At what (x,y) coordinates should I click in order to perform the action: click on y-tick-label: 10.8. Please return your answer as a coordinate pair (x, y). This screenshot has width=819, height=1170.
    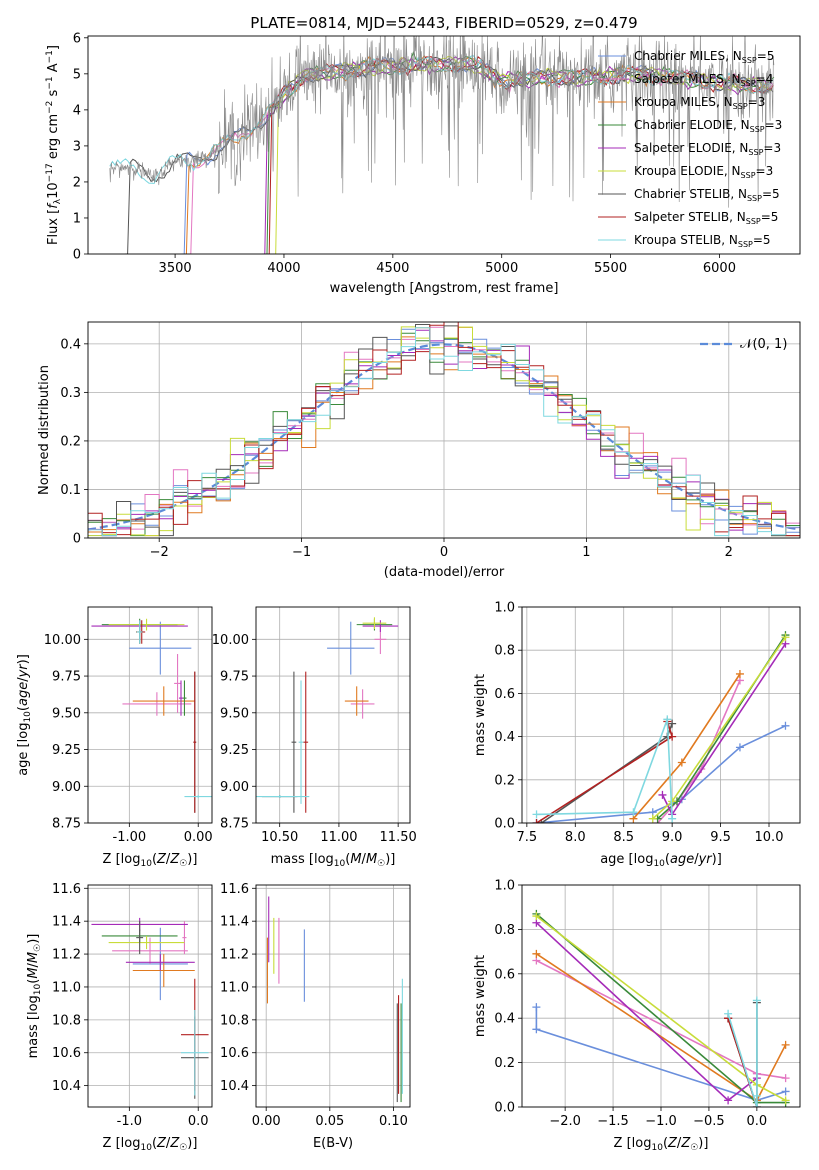
    Looking at the image, I should click on (66, 1020).